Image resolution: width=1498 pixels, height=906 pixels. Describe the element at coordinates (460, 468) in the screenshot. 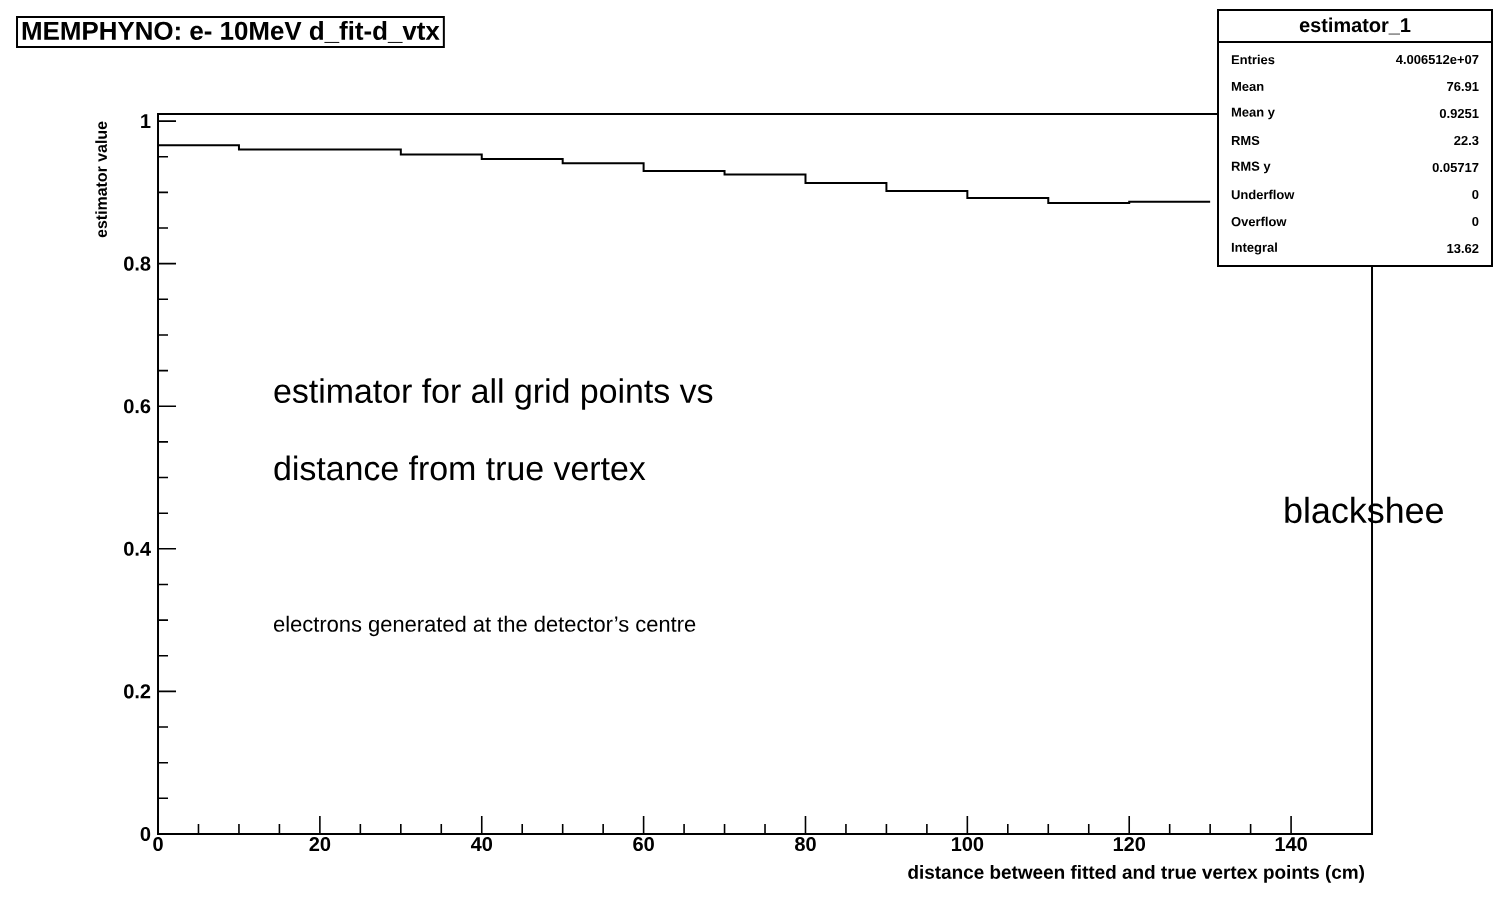

I see `annotation: distance from true vertex` at that location.